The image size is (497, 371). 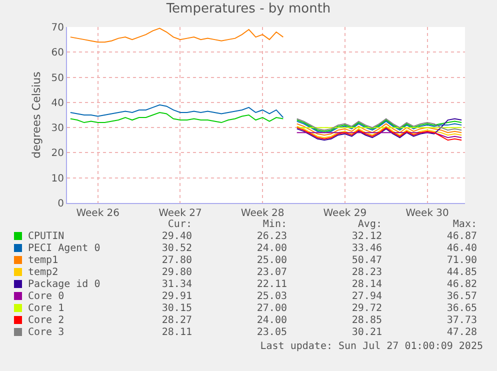 What do you see at coordinates (98, 213) in the screenshot?
I see `x-tick-label: Week 26` at bounding box center [98, 213].